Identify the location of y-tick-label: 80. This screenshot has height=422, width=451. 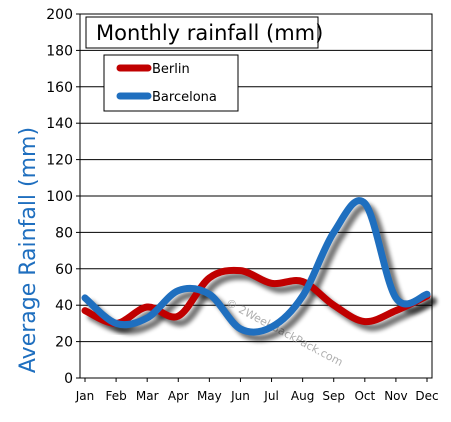
(64, 233).